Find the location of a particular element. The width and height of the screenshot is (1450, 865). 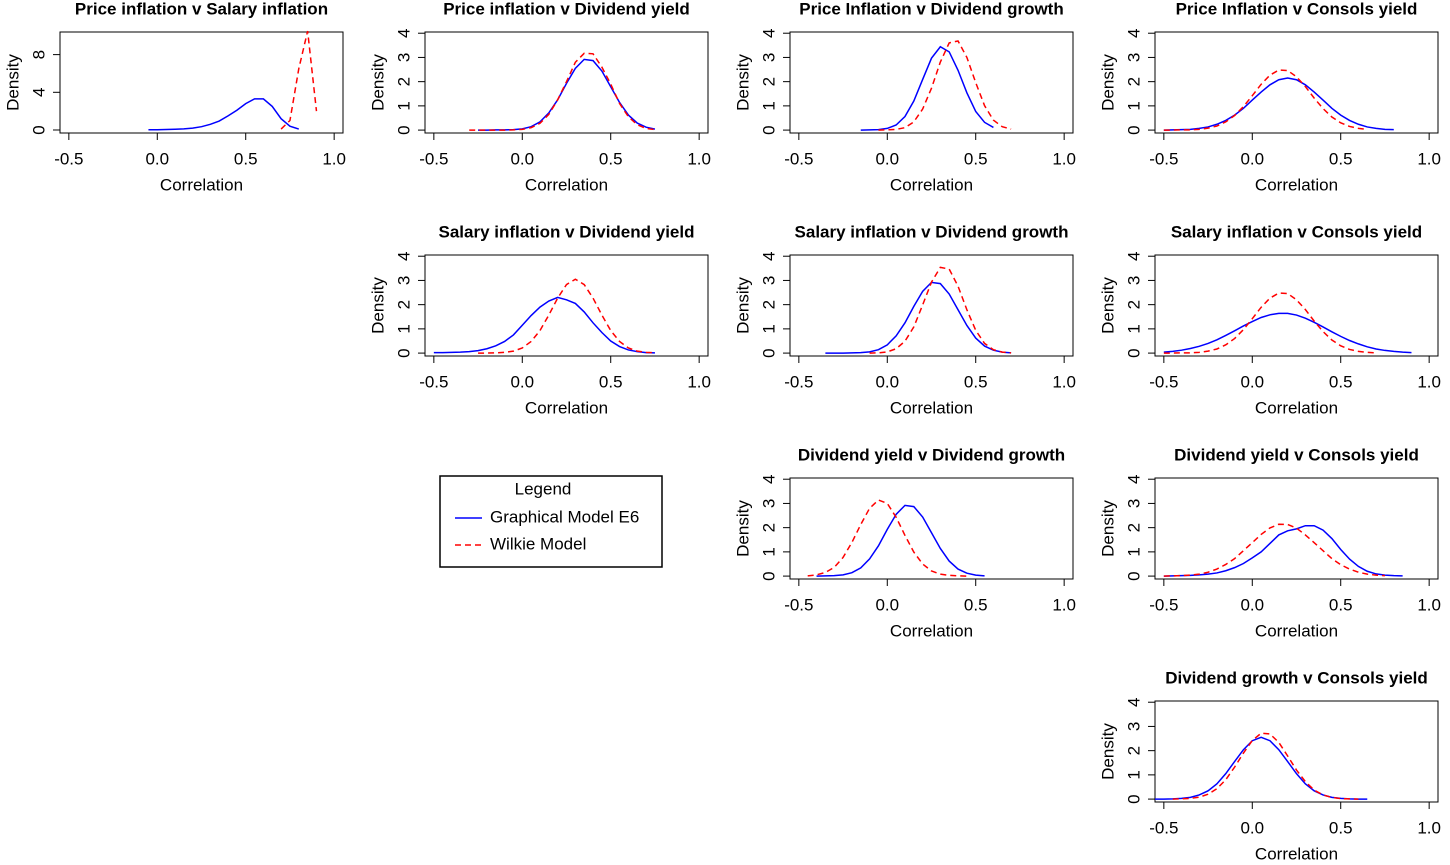

panel-title: Dividend growth v Consols yield is located at coordinates (1296, 677).